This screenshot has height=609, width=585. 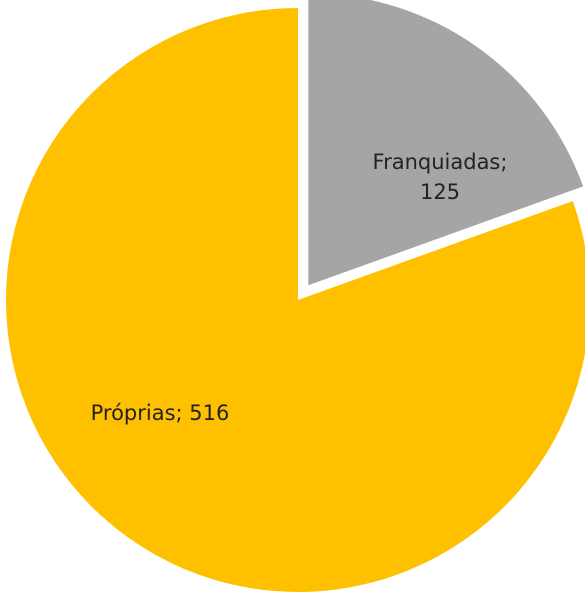 I want to click on data-label: Próprias; 516, so click(x=160, y=413).